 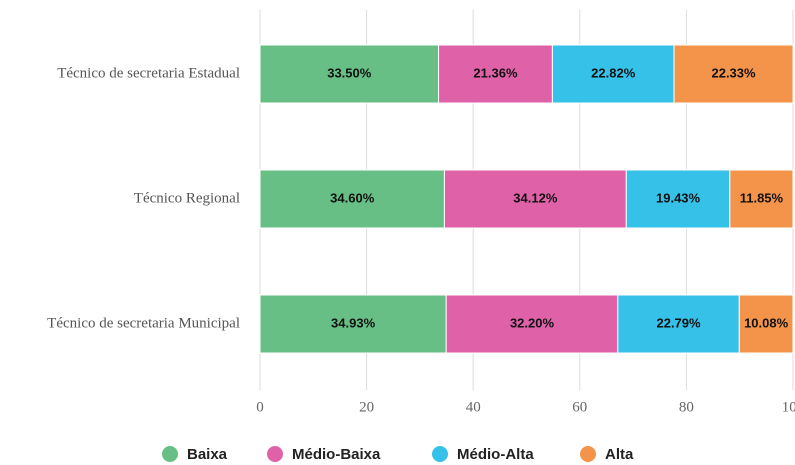 What do you see at coordinates (366, 407) in the screenshot?
I see `x-tick-label: 20` at bounding box center [366, 407].